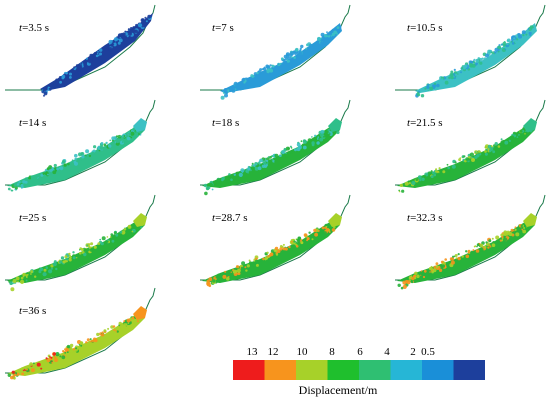 This screenshot has height=402, width=550. I want to click on legend-swatch, so click(438, 370).